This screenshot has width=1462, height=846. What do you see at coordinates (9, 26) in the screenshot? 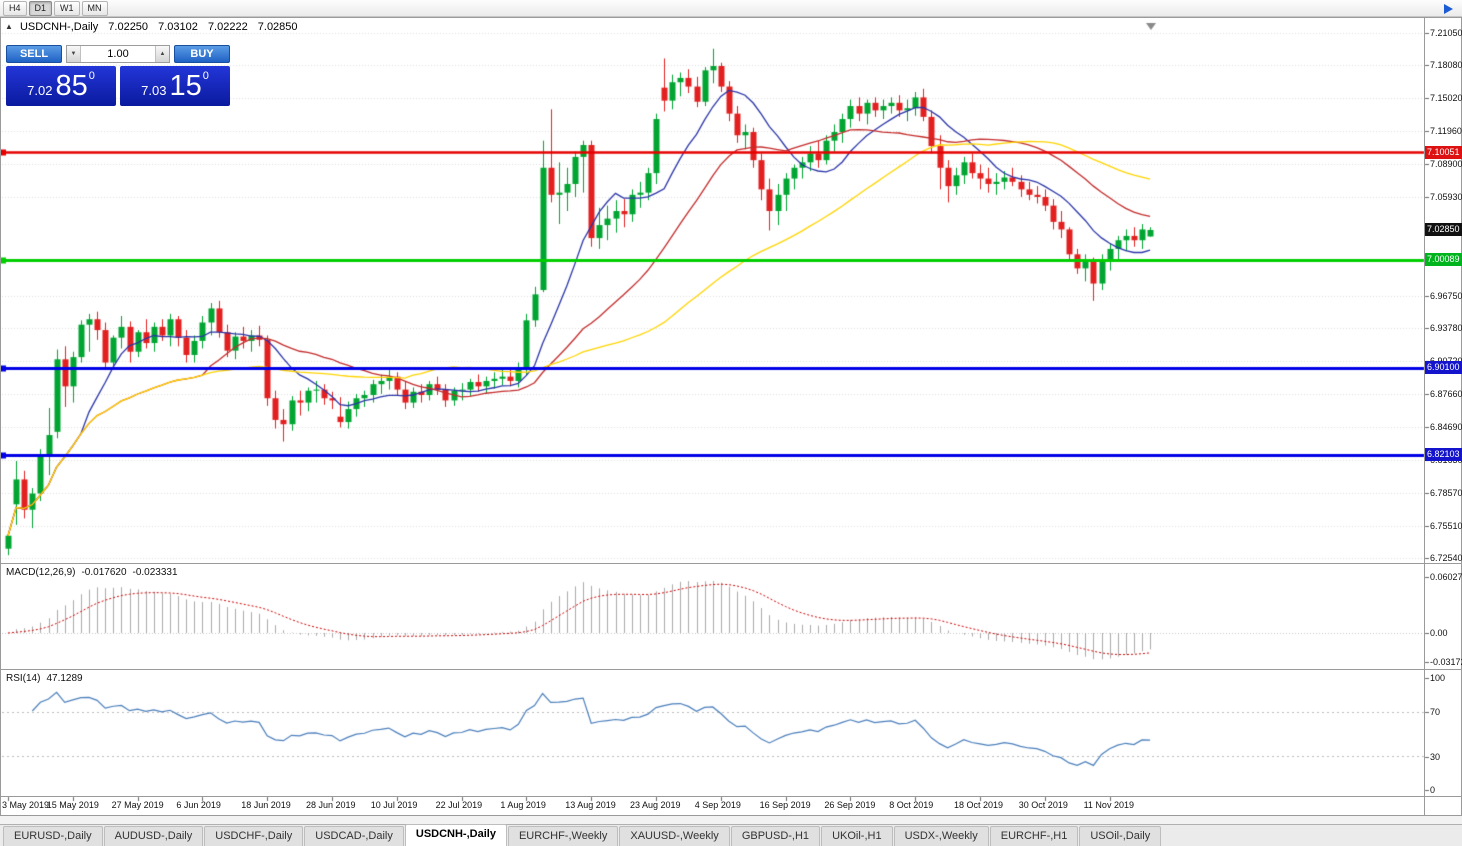
I see `one-click-toggle-icon: ▲` at bounding box center [9, 26].